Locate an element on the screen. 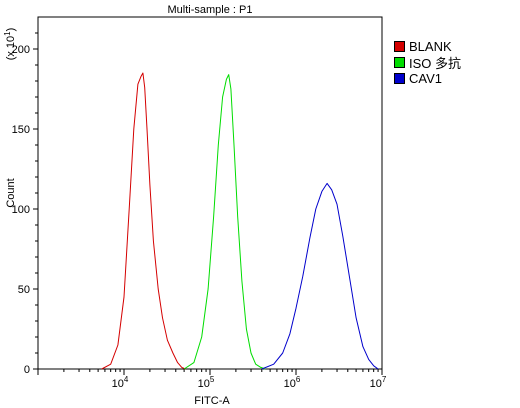 The width and height of the screenshot is (520, 408). y-tick-label: 50 is located at coordinates (24, 290).